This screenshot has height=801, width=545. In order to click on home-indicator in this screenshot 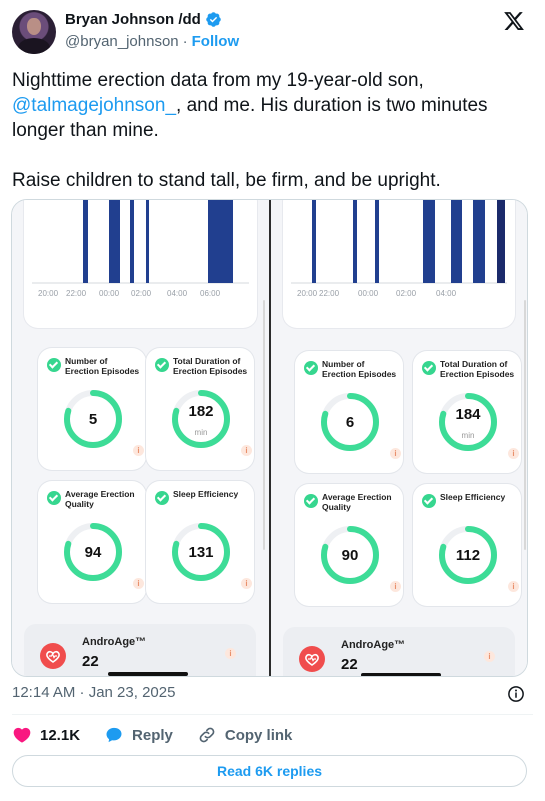, I will do `click(401, 674)`.